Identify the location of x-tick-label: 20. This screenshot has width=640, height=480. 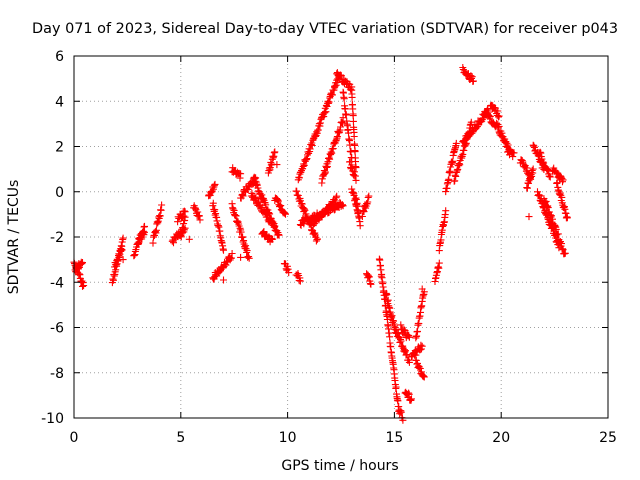
(501, 438).